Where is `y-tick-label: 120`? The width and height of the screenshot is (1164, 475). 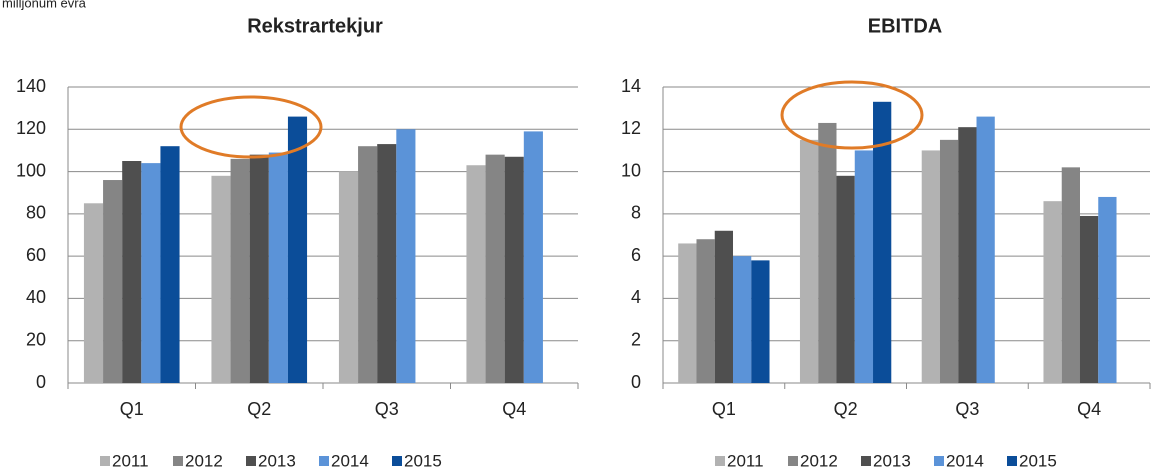
y-tick-label: 120 is located at coordinates (31, 128).